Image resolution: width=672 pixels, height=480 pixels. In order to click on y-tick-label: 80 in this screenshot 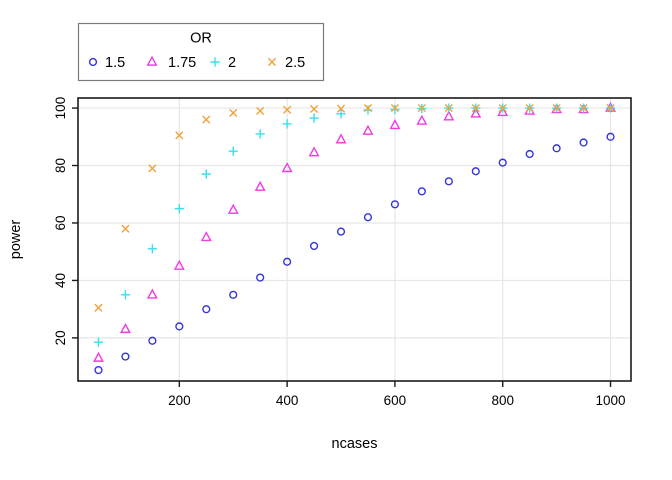, I will do `click(60, 165)`.